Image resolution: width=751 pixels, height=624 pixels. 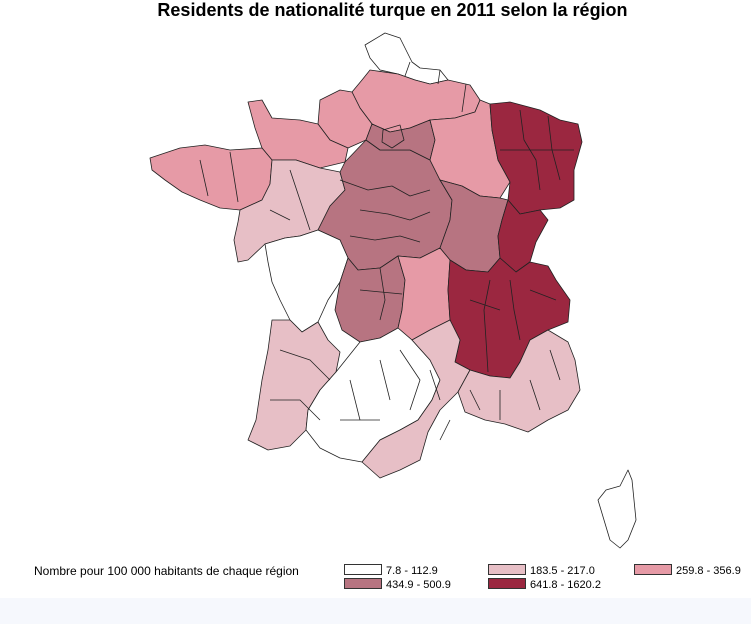 What do you see at coordinates (370, 299) in the screenshot?
I see `region-limousin` at bounding box center [370, 299].